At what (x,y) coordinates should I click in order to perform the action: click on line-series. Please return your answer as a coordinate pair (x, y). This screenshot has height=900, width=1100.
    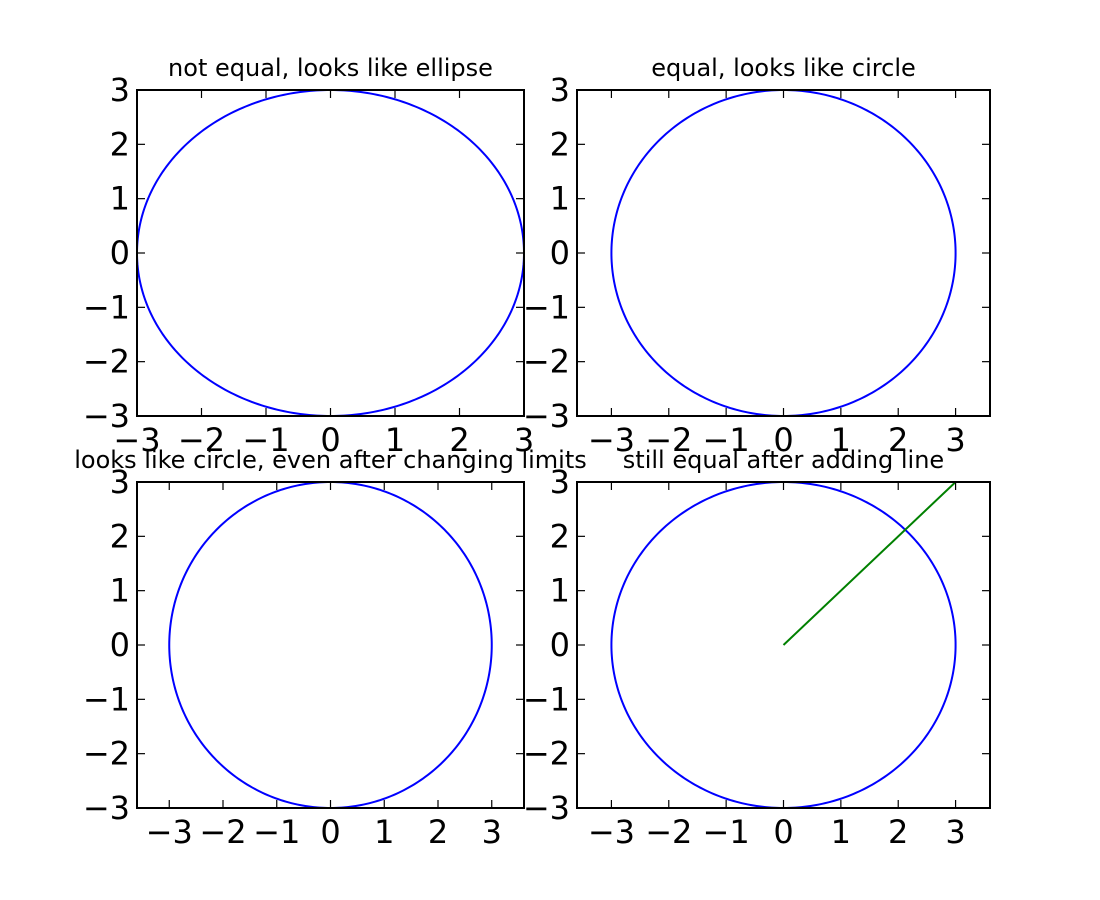
    Looking at the image, I should click on (869, 564).